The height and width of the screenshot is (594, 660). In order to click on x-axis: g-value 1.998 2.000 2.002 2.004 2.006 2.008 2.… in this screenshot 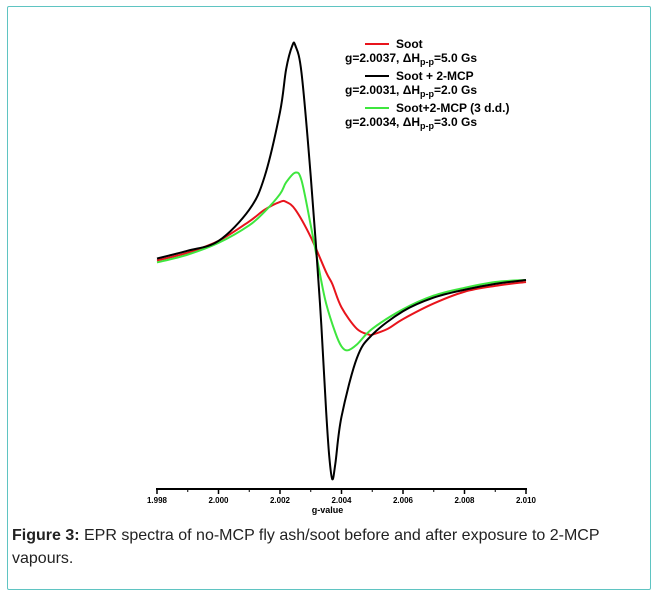, I will do `click(342, 501)`.